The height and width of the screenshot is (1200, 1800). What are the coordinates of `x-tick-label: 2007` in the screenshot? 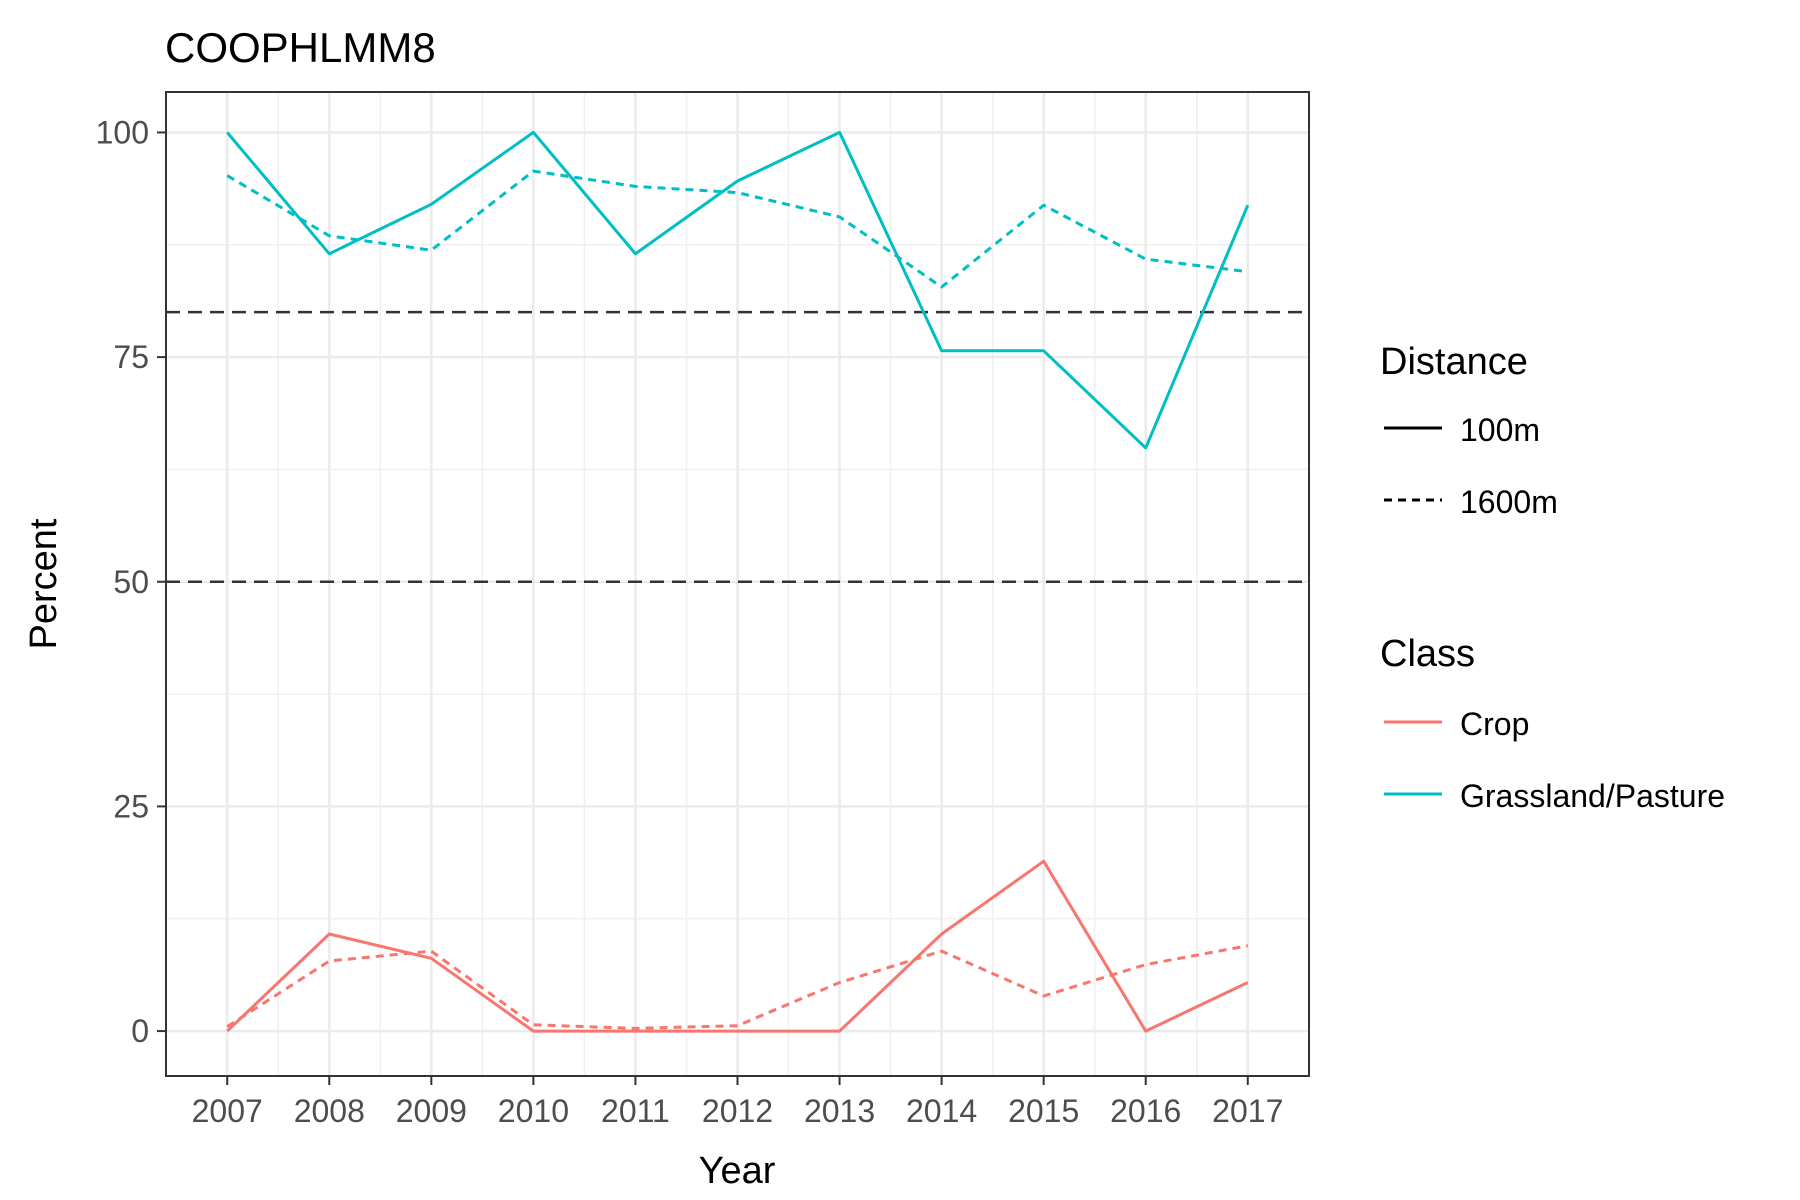 It's located at (227, 1111).